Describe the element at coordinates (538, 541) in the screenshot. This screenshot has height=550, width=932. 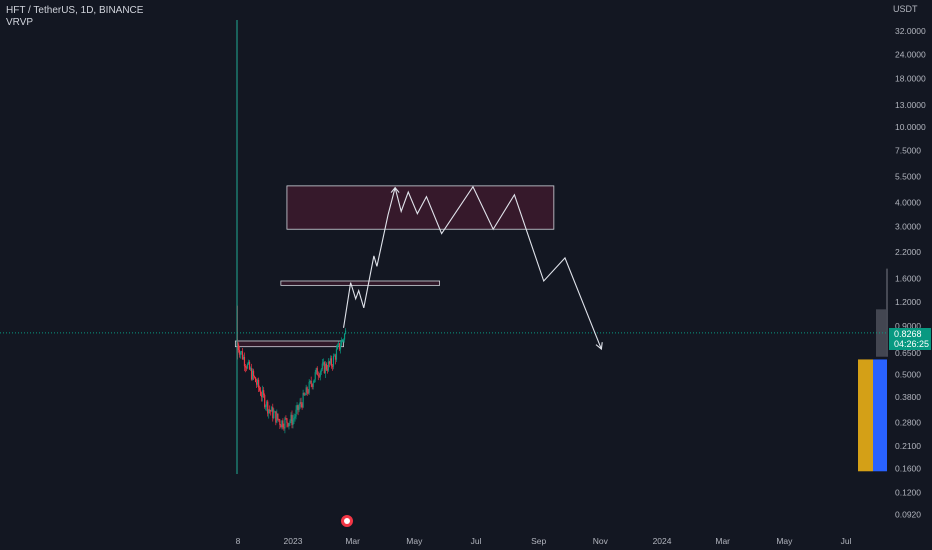
I see `time-tick-label: Sep` at that location.